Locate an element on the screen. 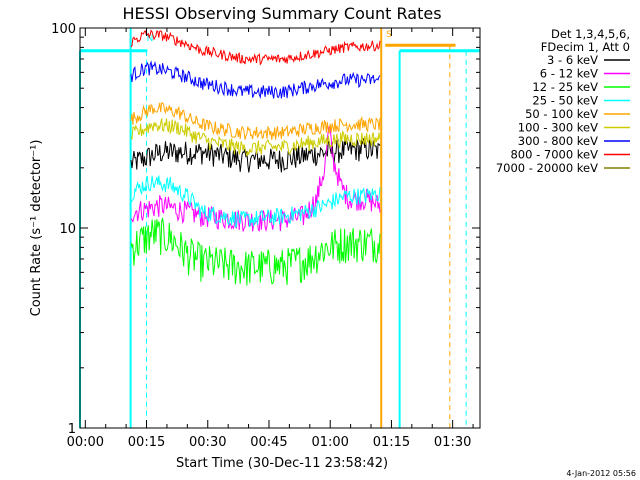 The width and height of the screenshot is (640, 480). timestamp: 4-Jan-2012 05:56 is located at coordinates (601, 473).